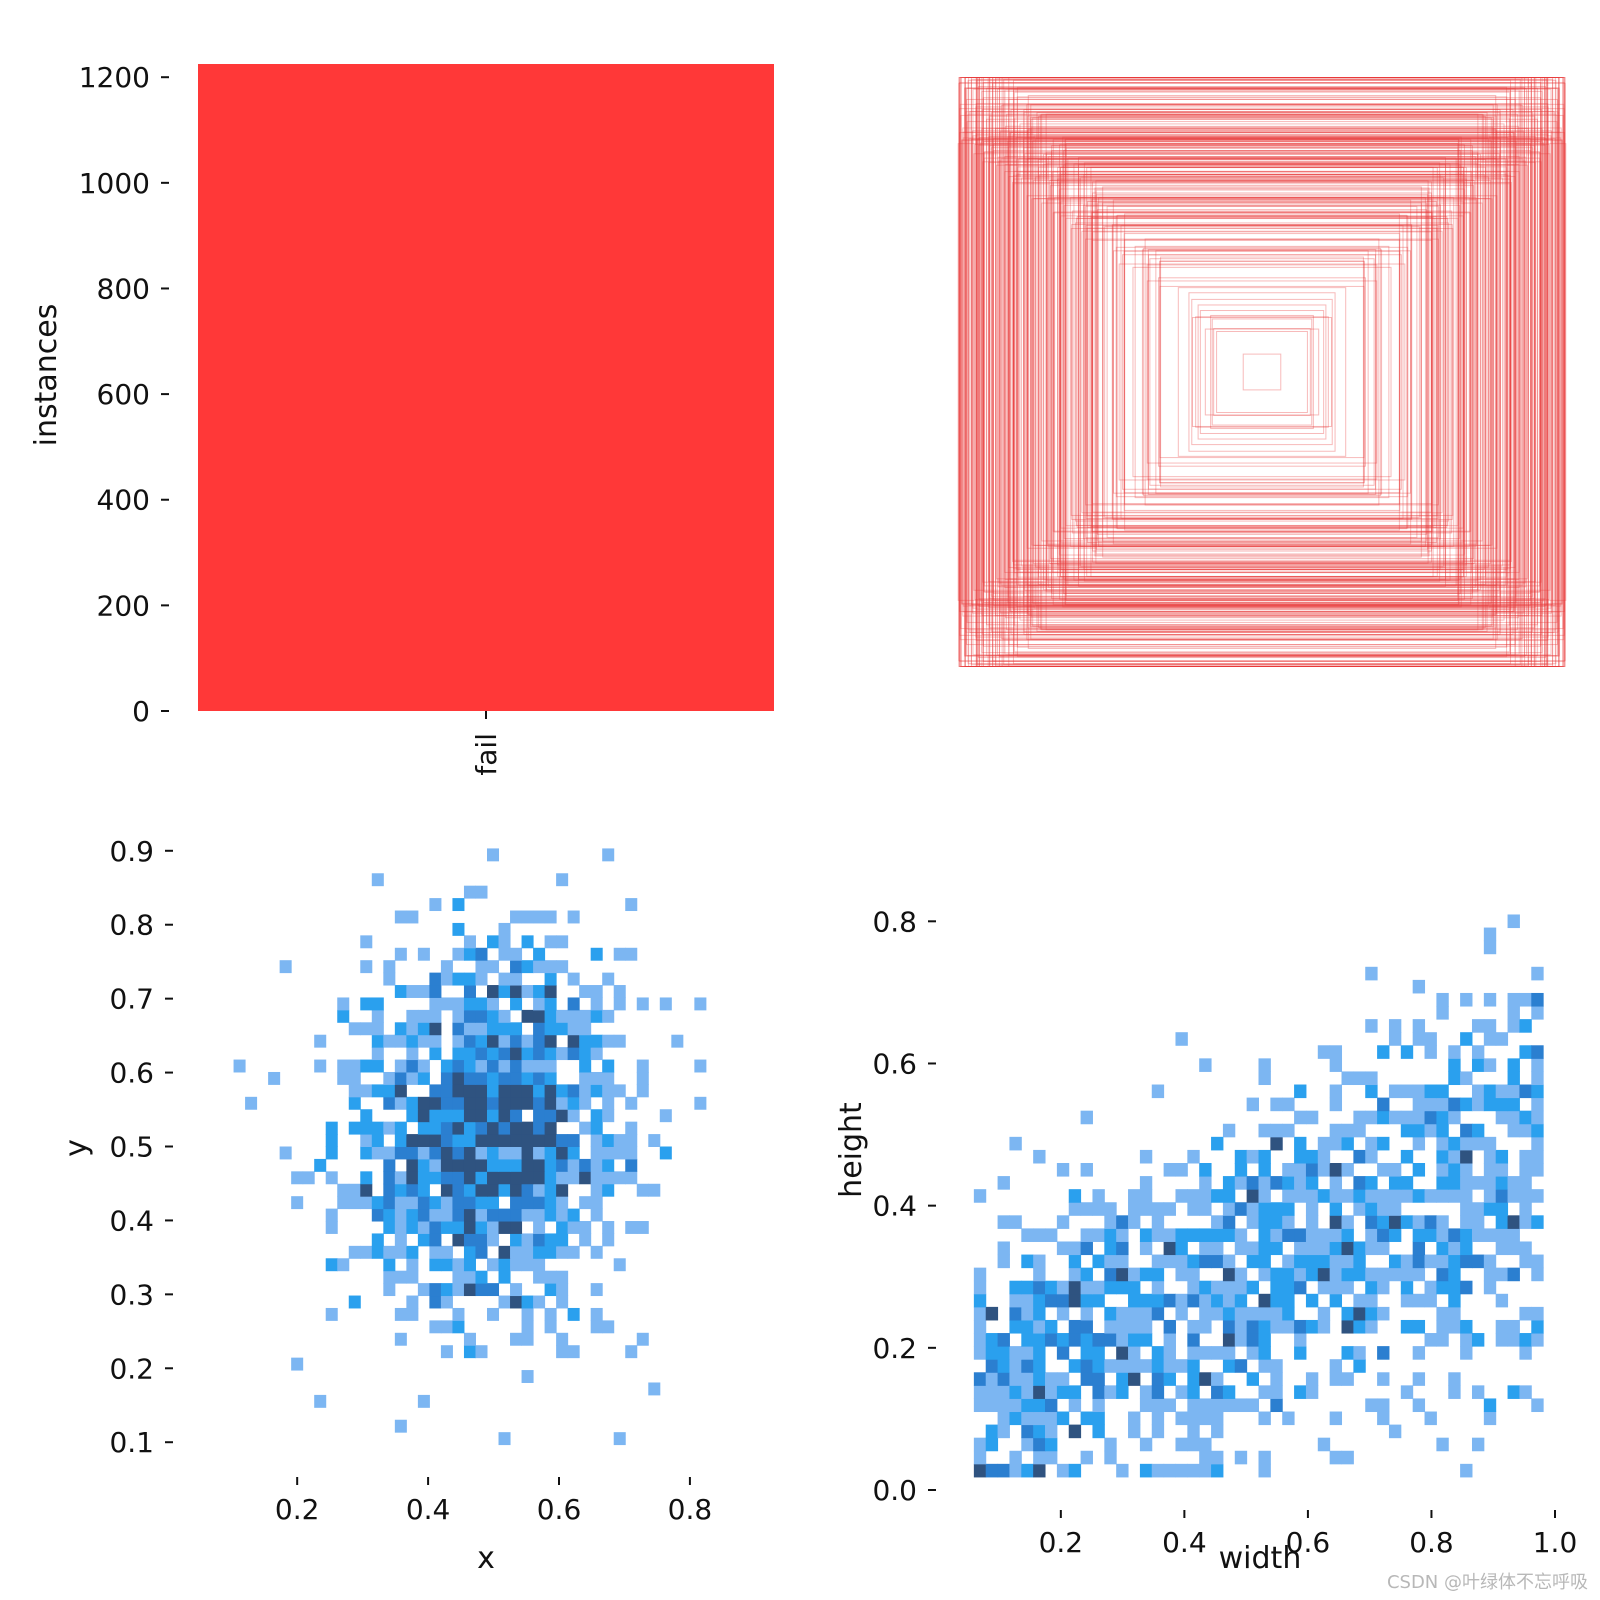 Image resolution: width=1600 pixels, height=1600 pixels. I want to click on box-outline, so click(1262, 372).